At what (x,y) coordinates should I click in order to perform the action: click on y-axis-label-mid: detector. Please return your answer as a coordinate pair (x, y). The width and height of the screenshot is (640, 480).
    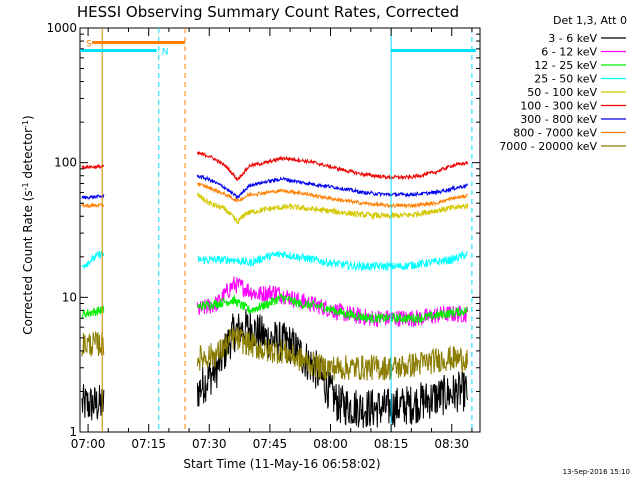
    Looking at the image, I should click on (28, 155).